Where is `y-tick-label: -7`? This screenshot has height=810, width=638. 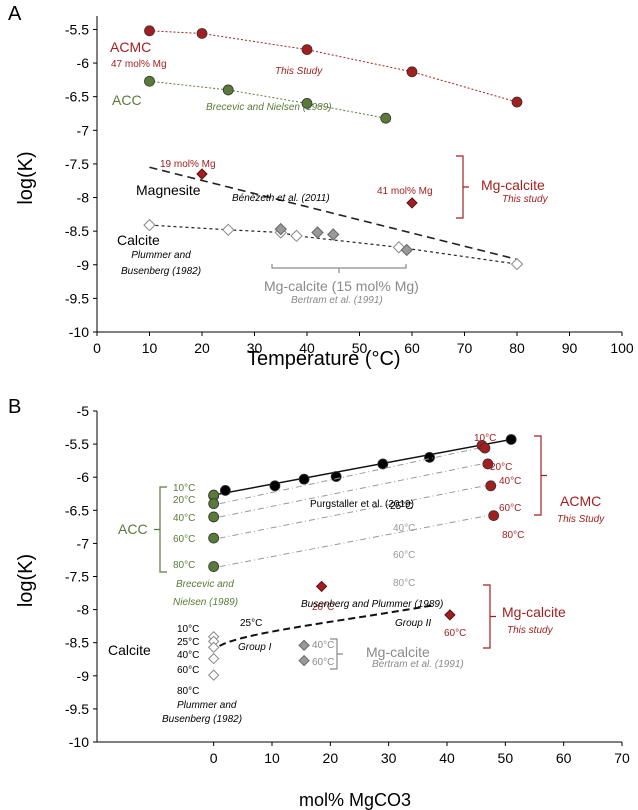
y-tick-label: -7 is located at coordinates (83, 130).